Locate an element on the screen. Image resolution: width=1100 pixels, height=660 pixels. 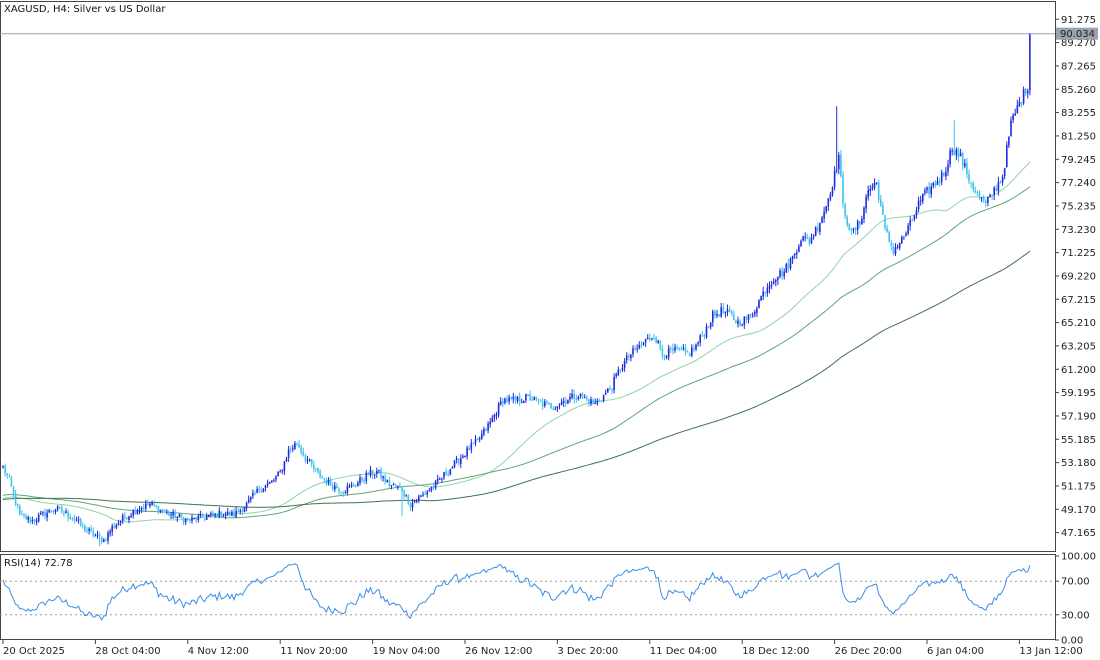
price-tick-label: 89.270 is located at coordinates (1078, 43).